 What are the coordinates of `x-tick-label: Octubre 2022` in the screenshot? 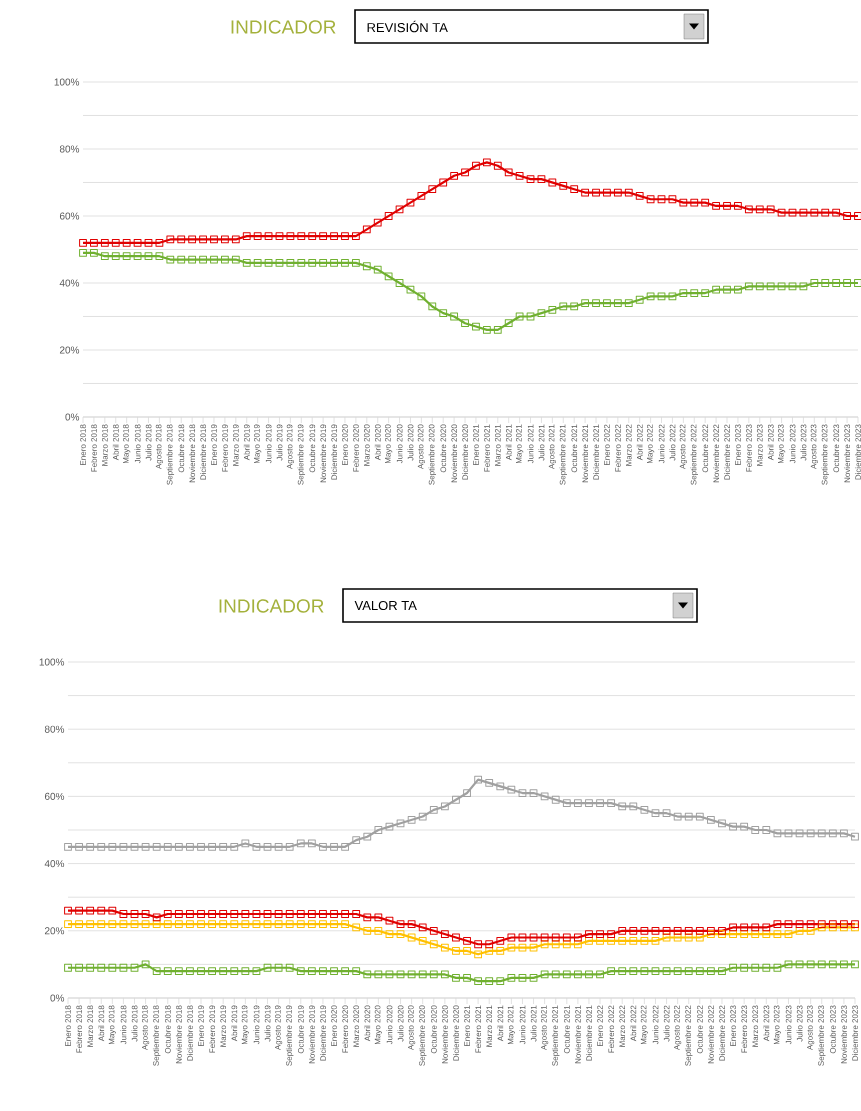 It's located at (705, 448).